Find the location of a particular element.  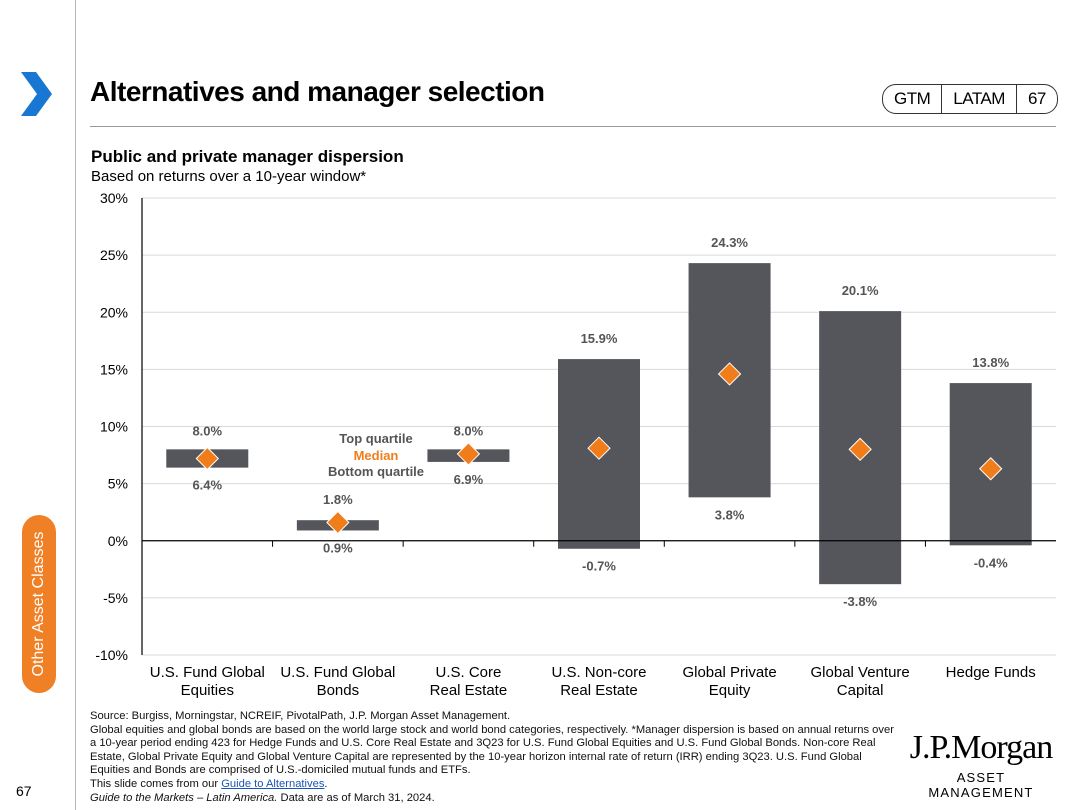

jpmorgan-logo: J.P.Morgan ASSET MANAGEMENT is located at coordinates (981, 765).